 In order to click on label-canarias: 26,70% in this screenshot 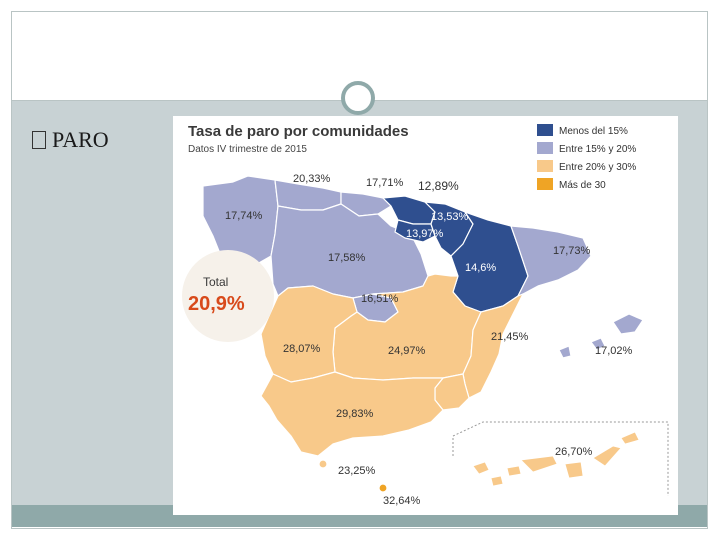, I will do `click(574, 452)`.